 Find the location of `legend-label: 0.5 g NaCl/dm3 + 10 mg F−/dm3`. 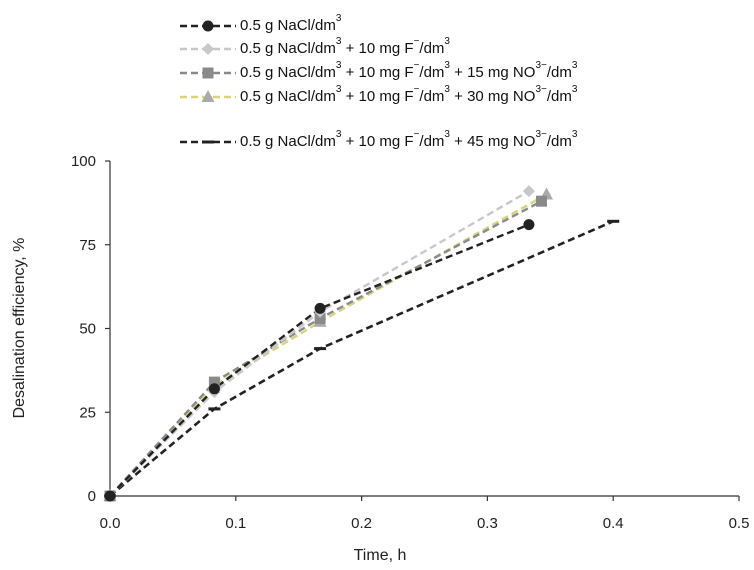

legend-label: 0.5 g NaCl/dm3 + 10 mg F−/dm3 is located at coordinates (345, 46).